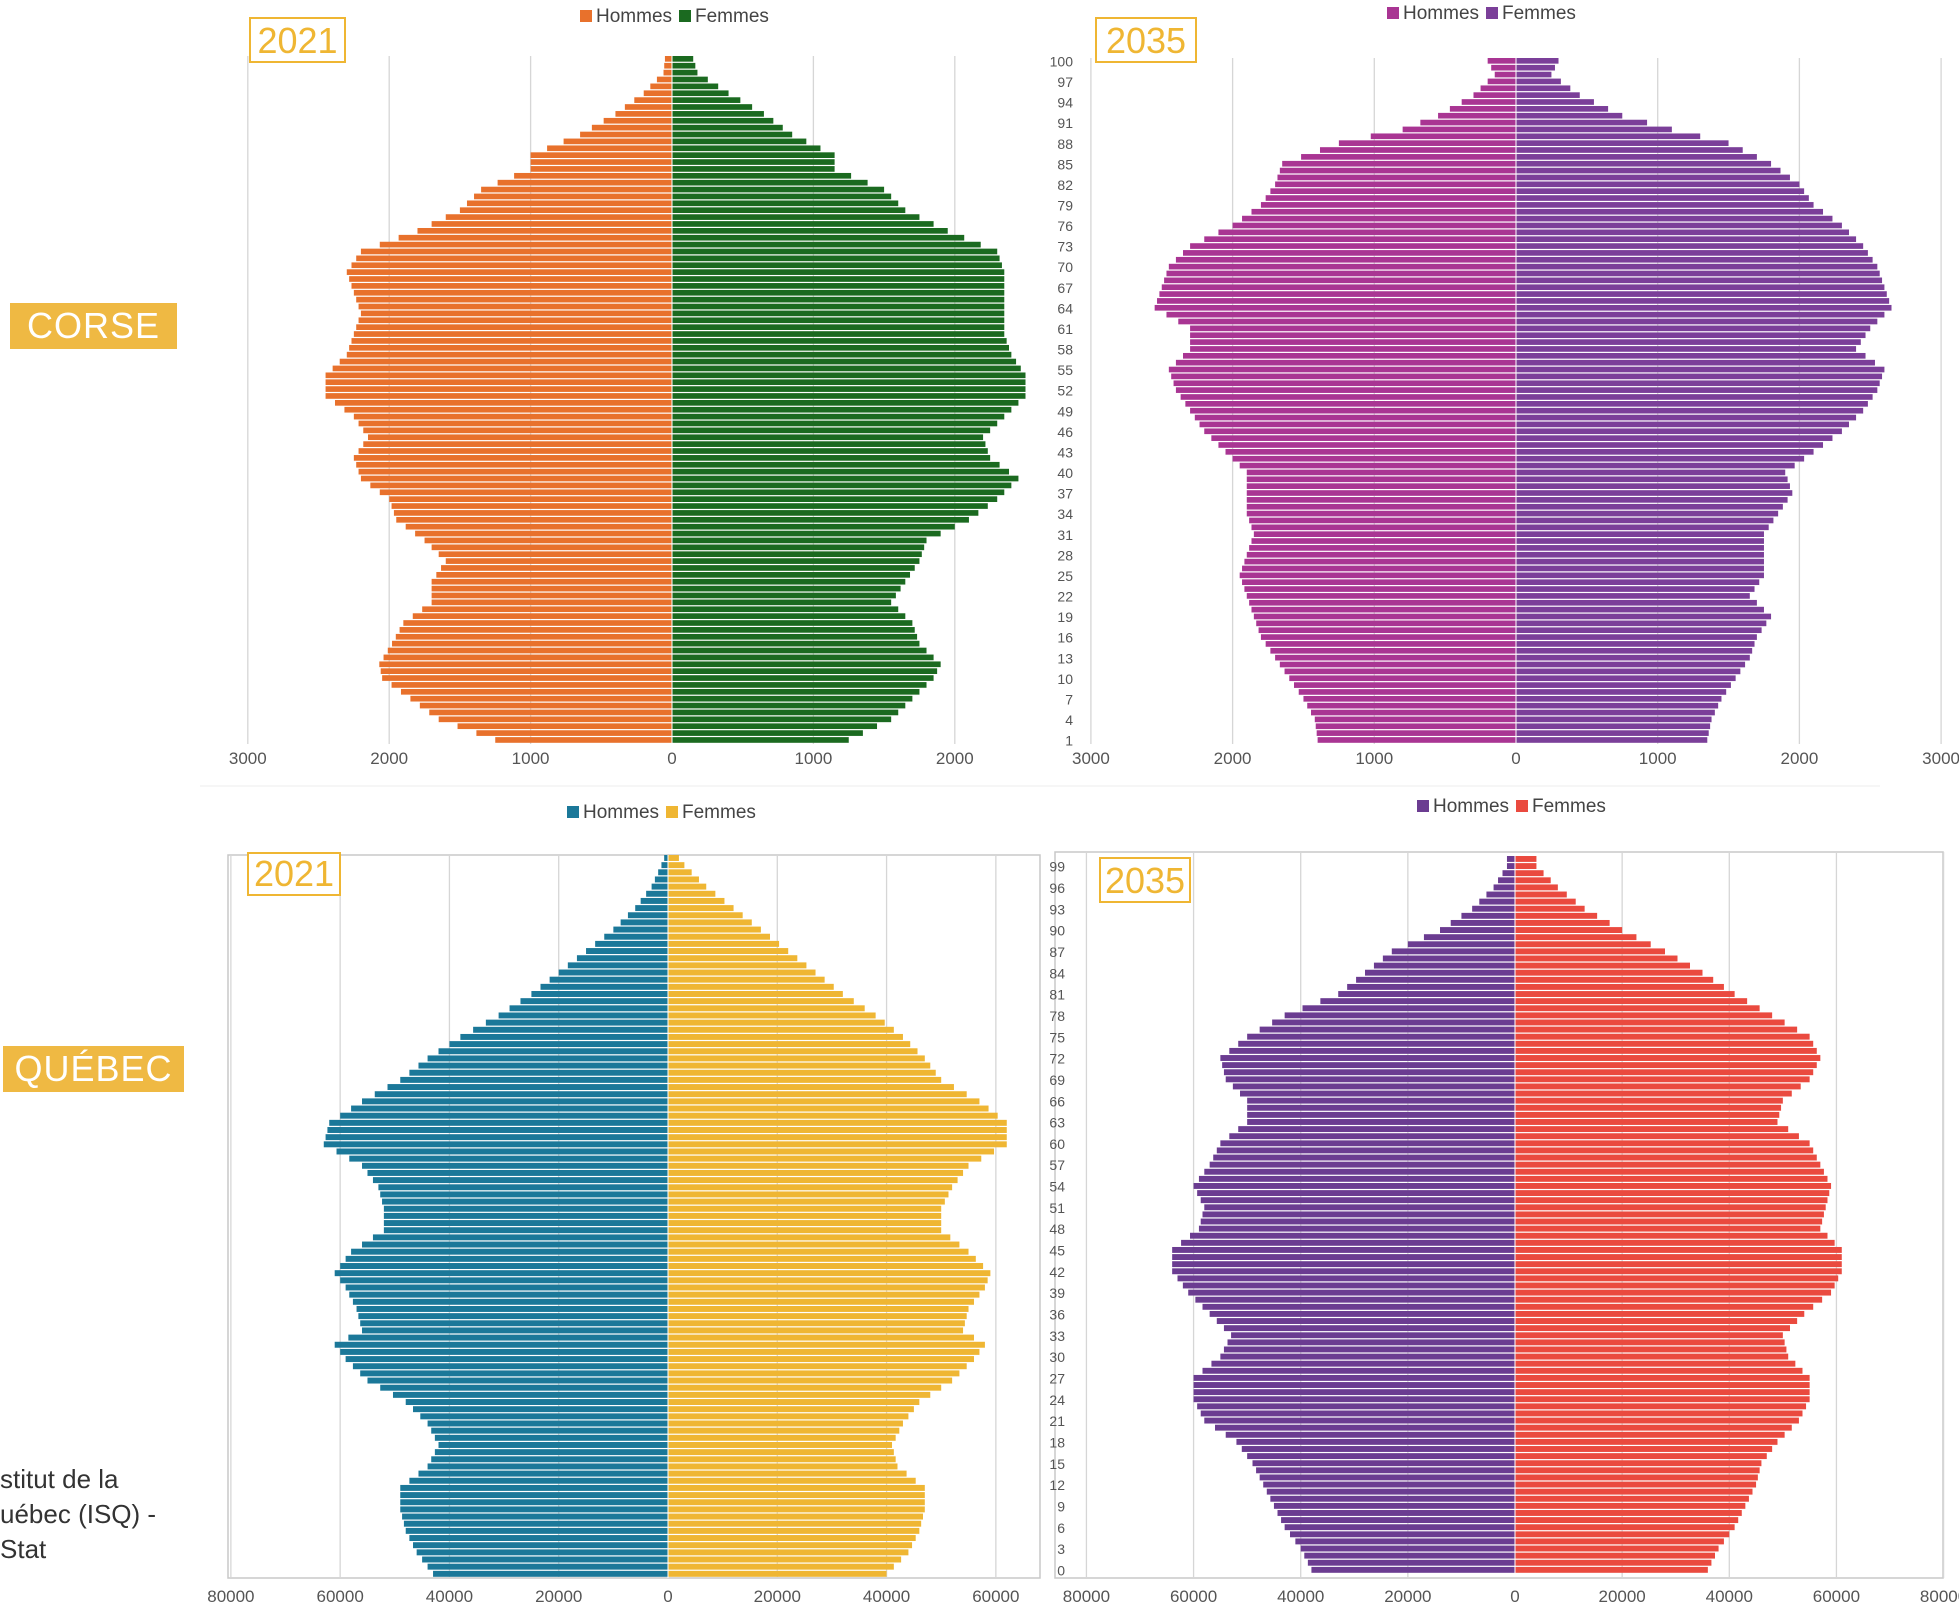 This screenshot has height=1609, width=1959. I want to click on x-tick-label: 2000, so click(389, 758).